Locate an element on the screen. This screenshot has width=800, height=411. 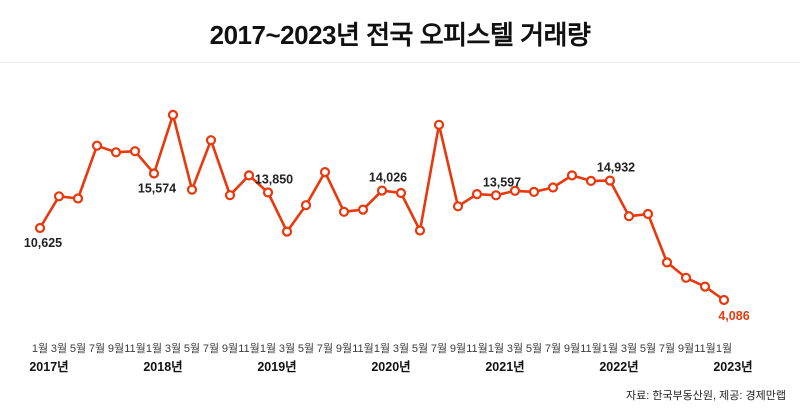
data-label: 14,026 is located at coordinates (388, 178).